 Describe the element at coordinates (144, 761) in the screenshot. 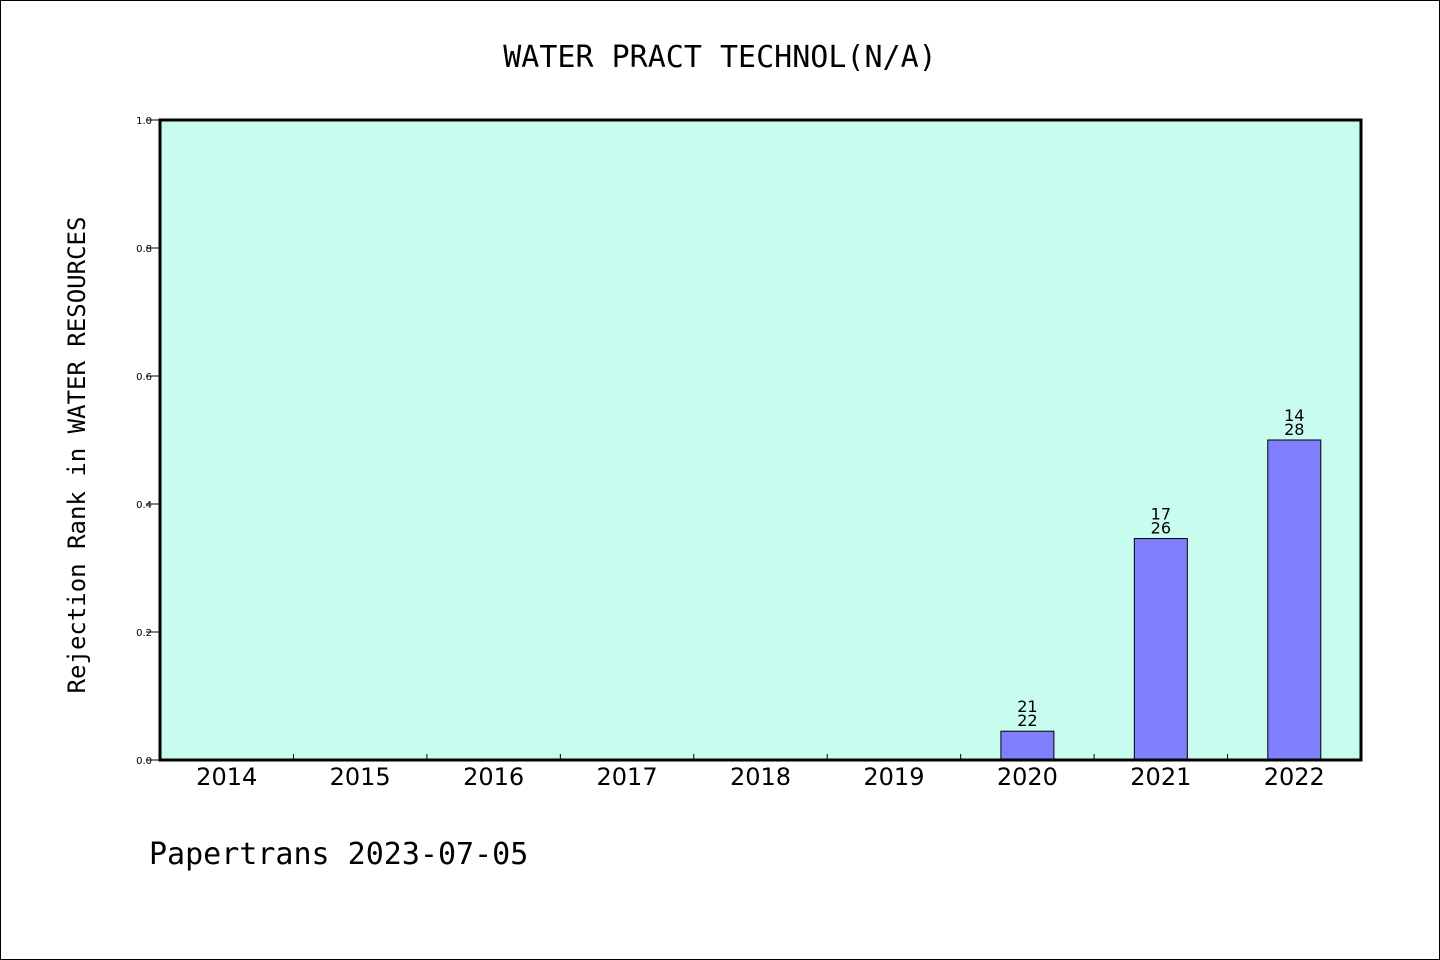

I see `y-tick-label: 0.0` at that location.